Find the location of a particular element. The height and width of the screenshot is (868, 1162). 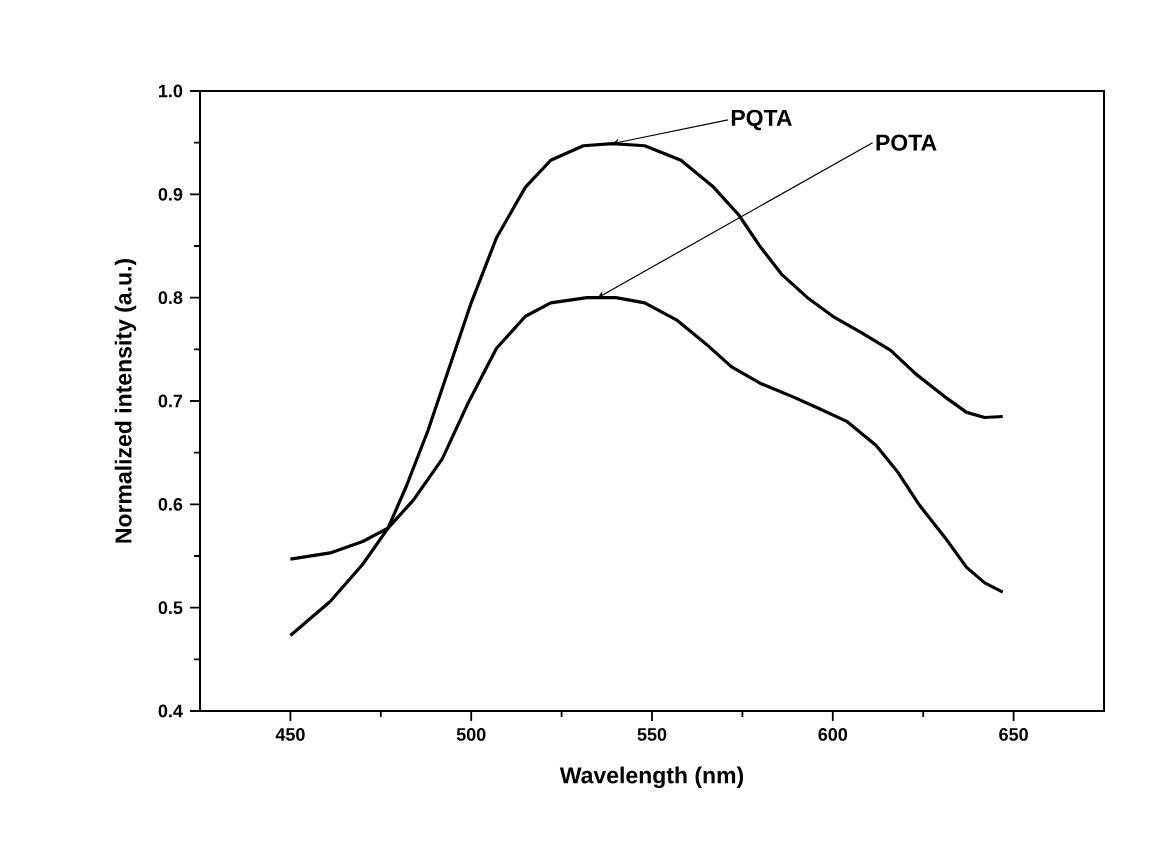

x-tick-label: 550 is located at coordinates (652, 734).